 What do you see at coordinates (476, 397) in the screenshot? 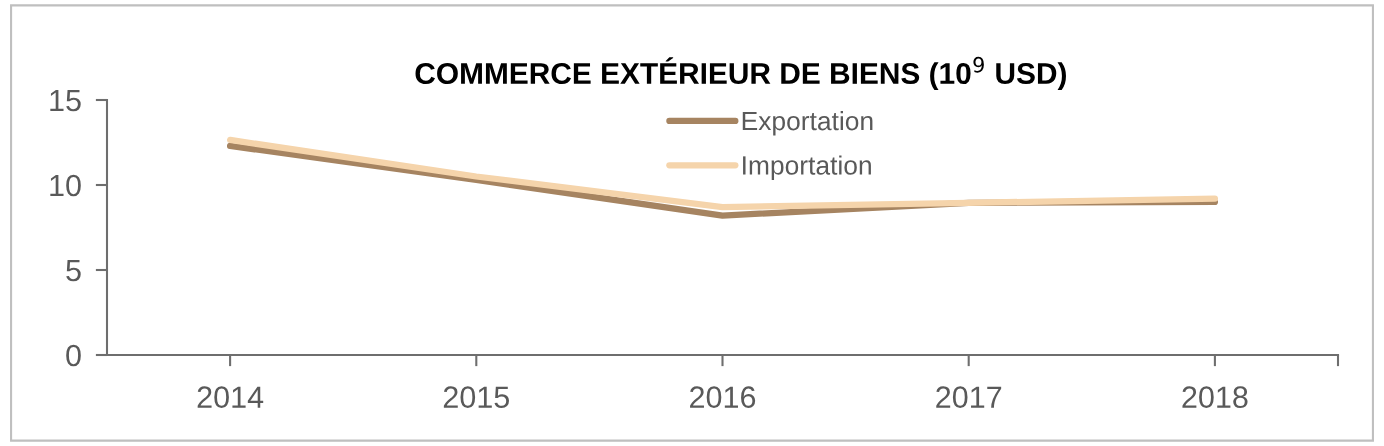
I see `x-tick-label: 2015` at bounding box center [476, 397].